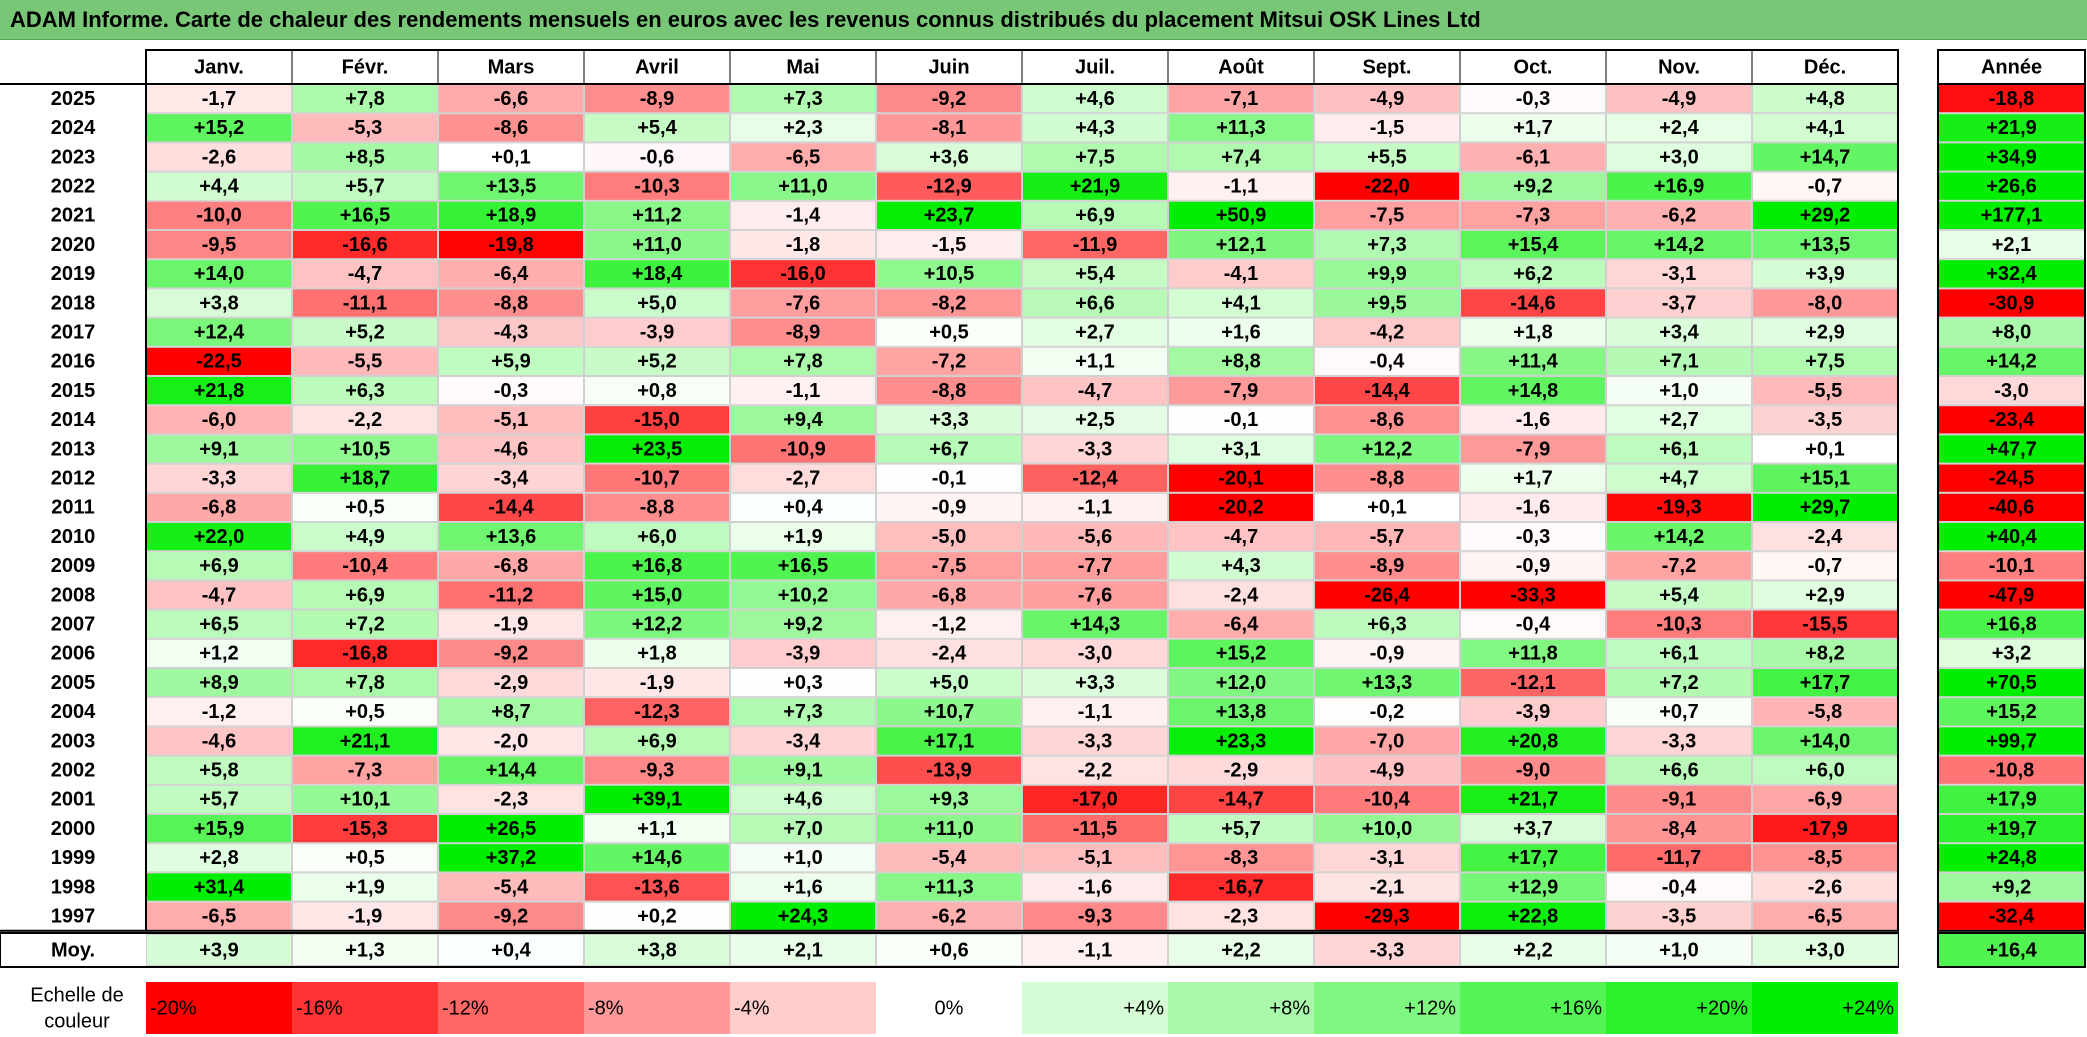 This screenshot has width=2087, height=1037. Describe the element at coordinates (73, 537) in the screenshot. I see `year-label: 2010` at that location.